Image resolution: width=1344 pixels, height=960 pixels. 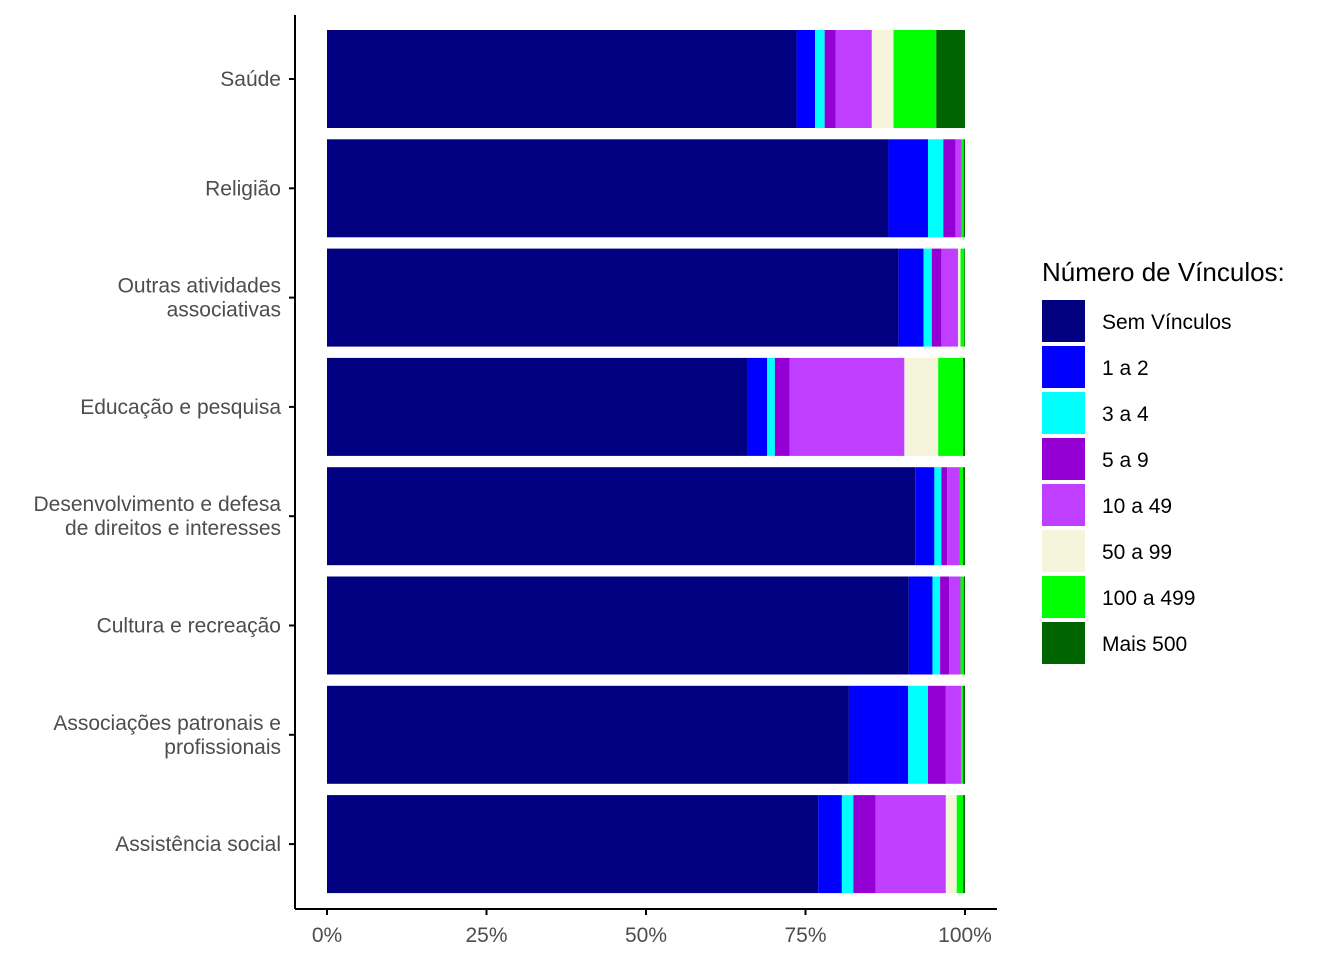 I want to click on legend-label: Mais 500, so click(x=1144, y=644).